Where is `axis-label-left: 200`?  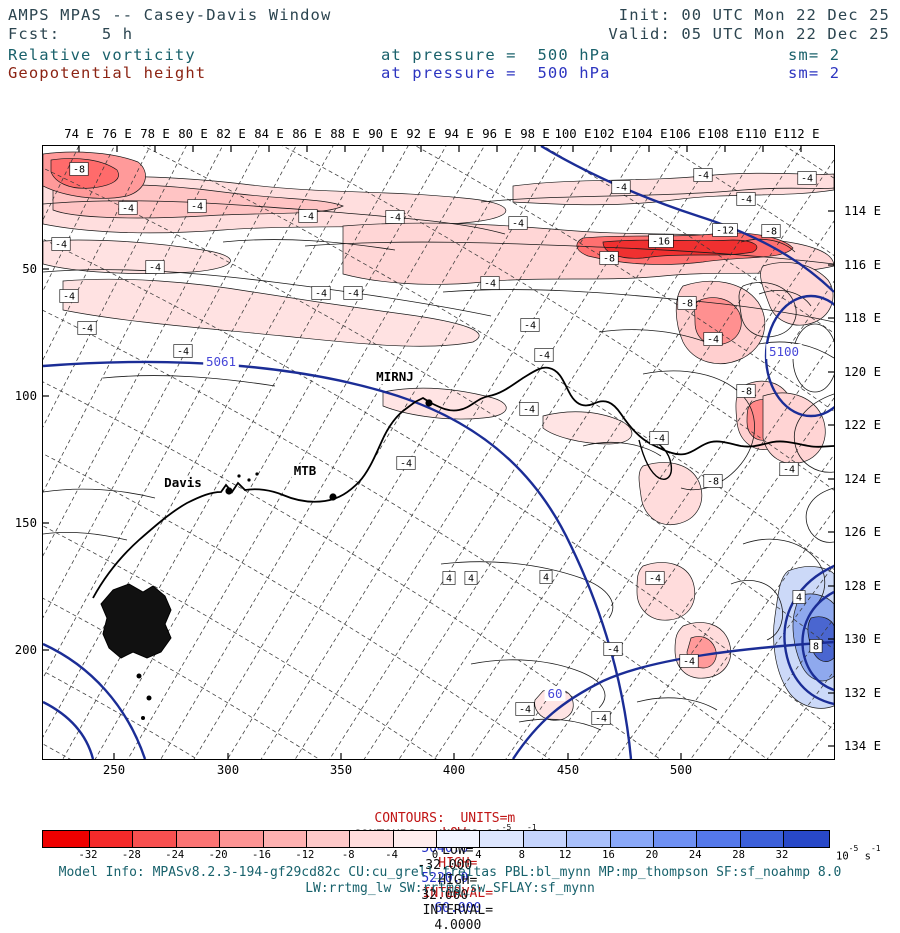 axis-label-left: 200 is located at coordinates (21, 650).